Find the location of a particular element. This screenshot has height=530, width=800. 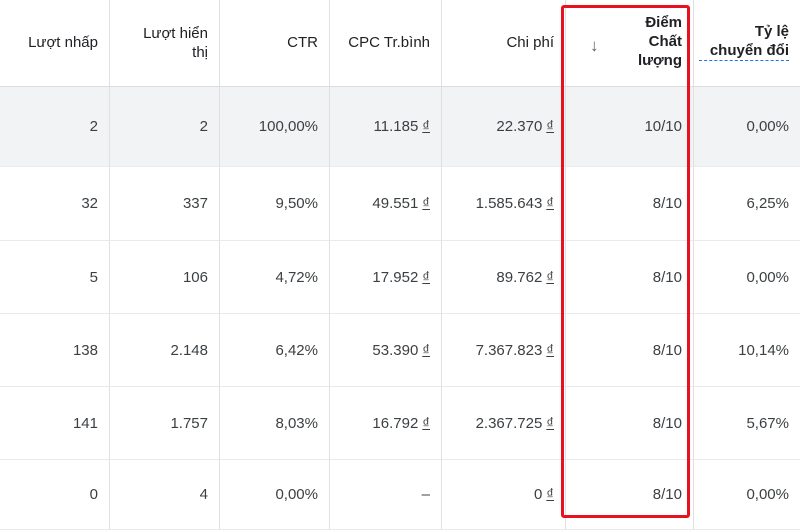

header-conversion-rate: Tỷ lệ chuyển đổi is located at coordinates (747, 43).